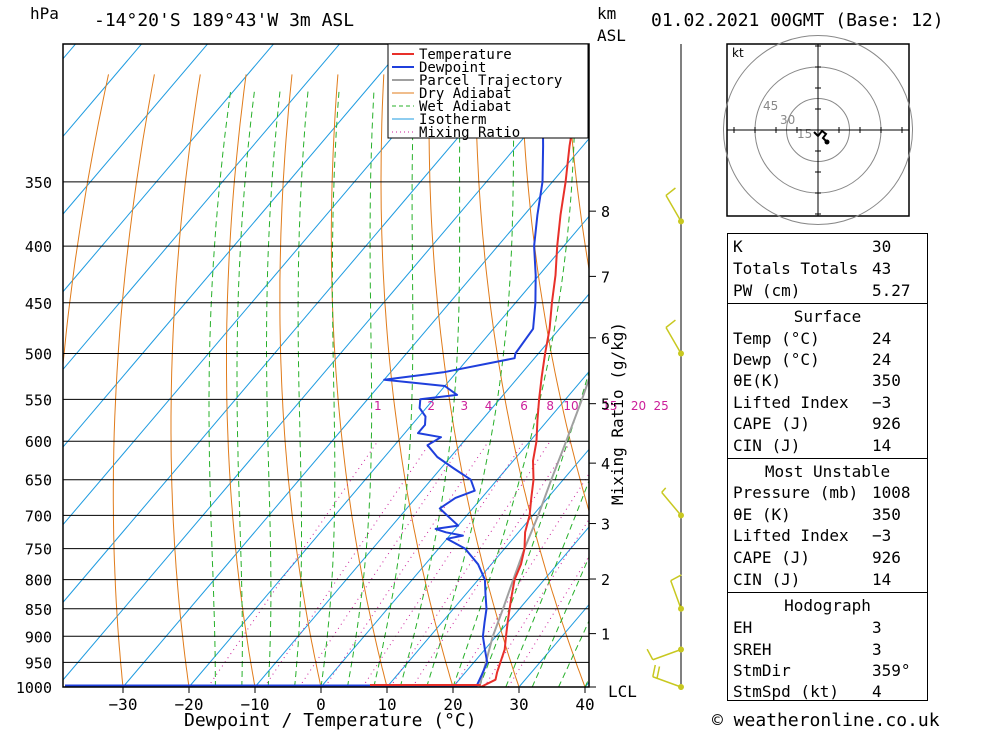 The width and height of the screenshot is (1000, 733). What do you see at coordinates (804, 134) in the screenshot?
I see `hodograph-ring-label: 15` at bounding box center [804, 134].